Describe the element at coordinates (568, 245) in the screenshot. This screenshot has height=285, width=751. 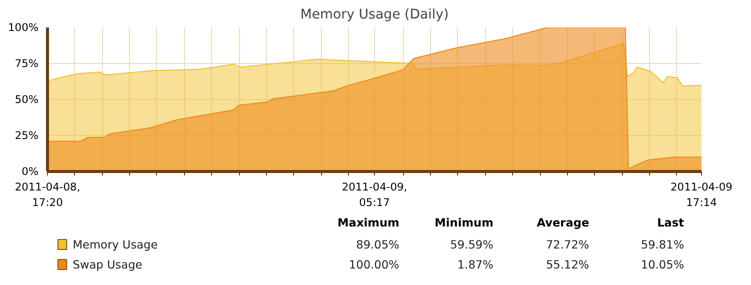
I see `text: 72.72%` at that location.